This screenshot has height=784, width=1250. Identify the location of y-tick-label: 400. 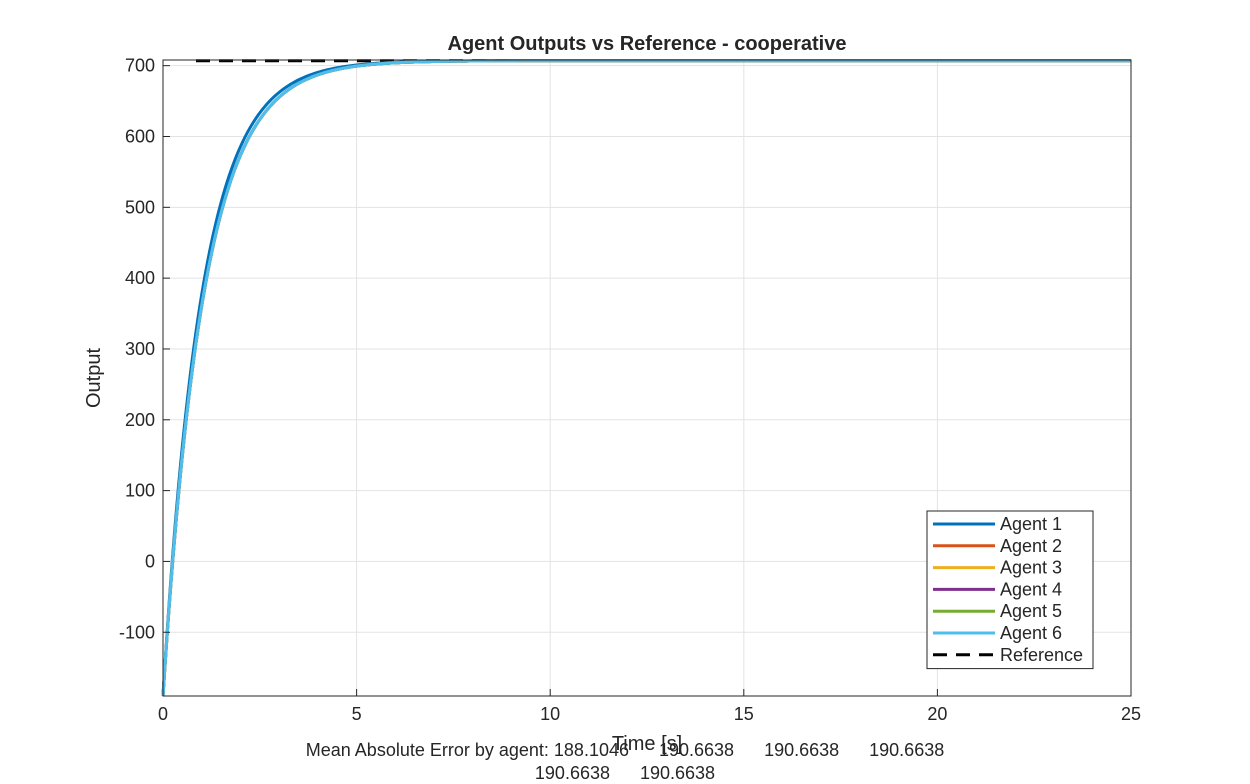
(140, 278).